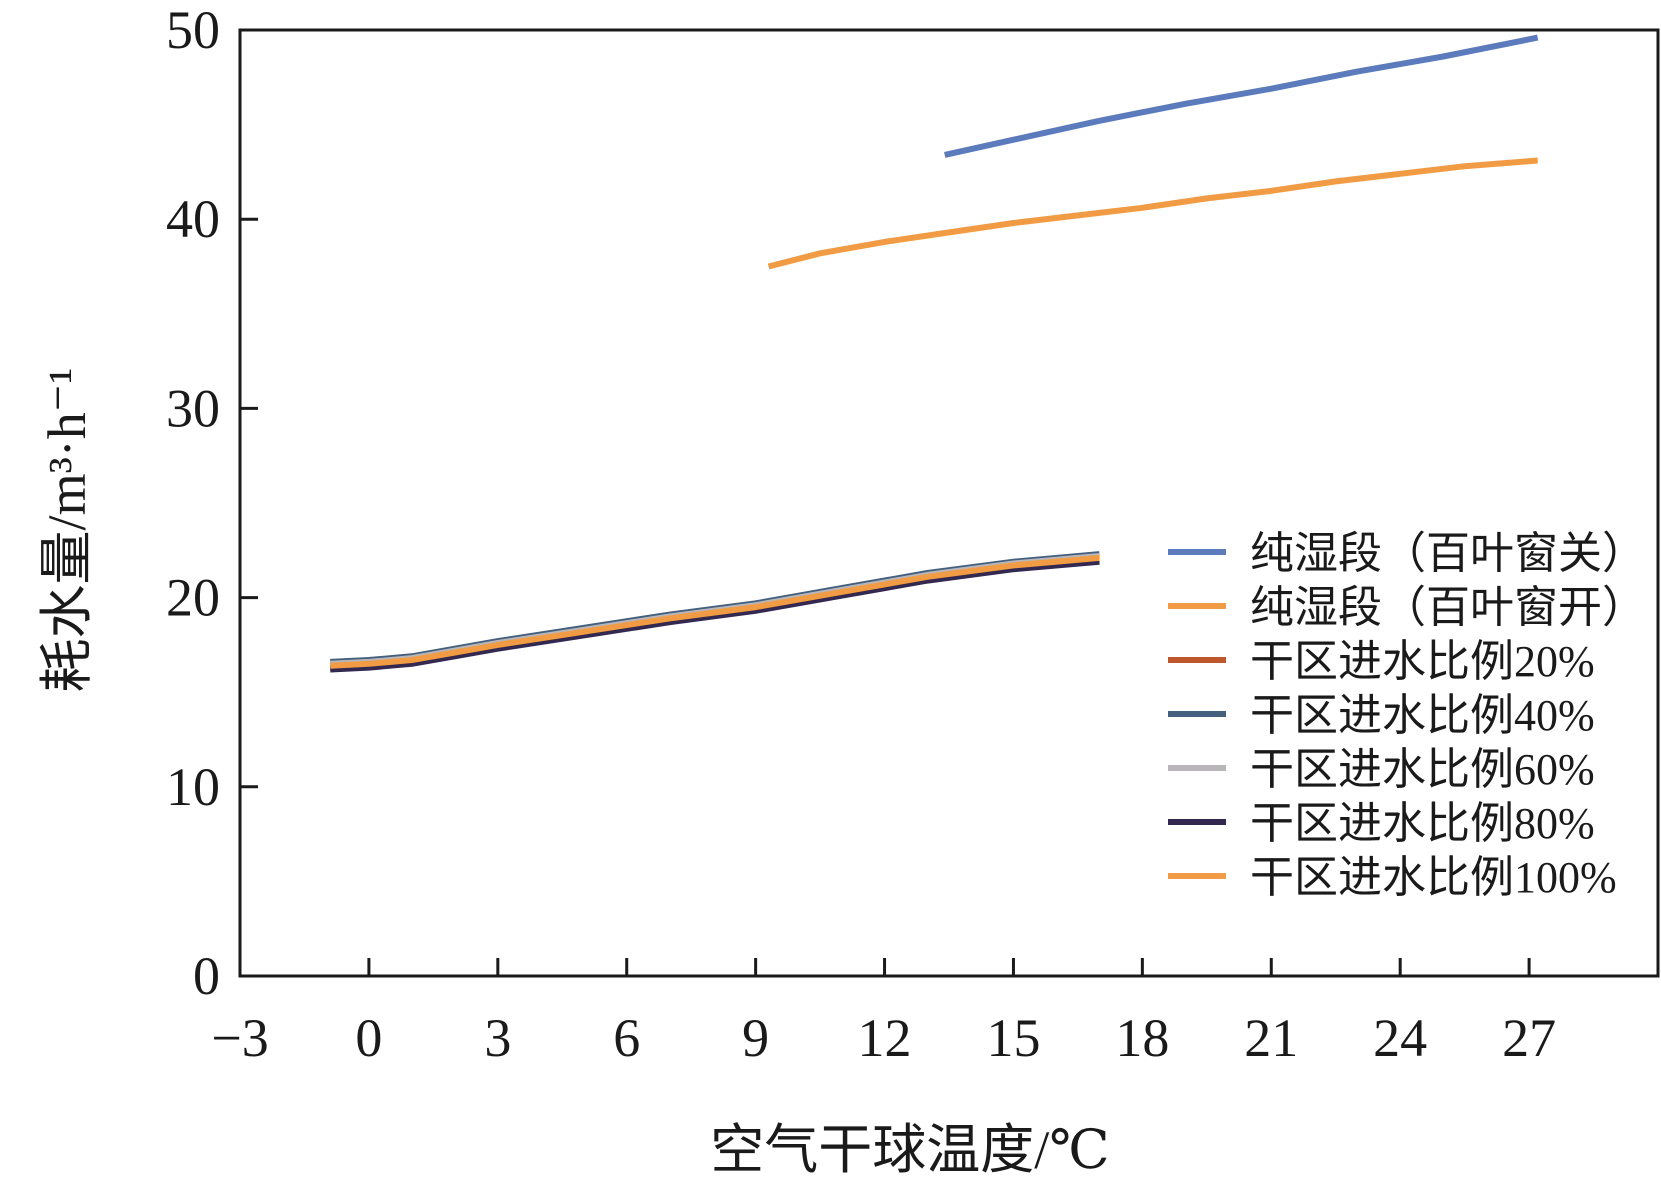 The image size is (1661, 1178). What do you see at coordinates (1422, 661) in the screenshot?
I see `legend-label: 干区进水比例20%` at bounding box center [1422, 661].